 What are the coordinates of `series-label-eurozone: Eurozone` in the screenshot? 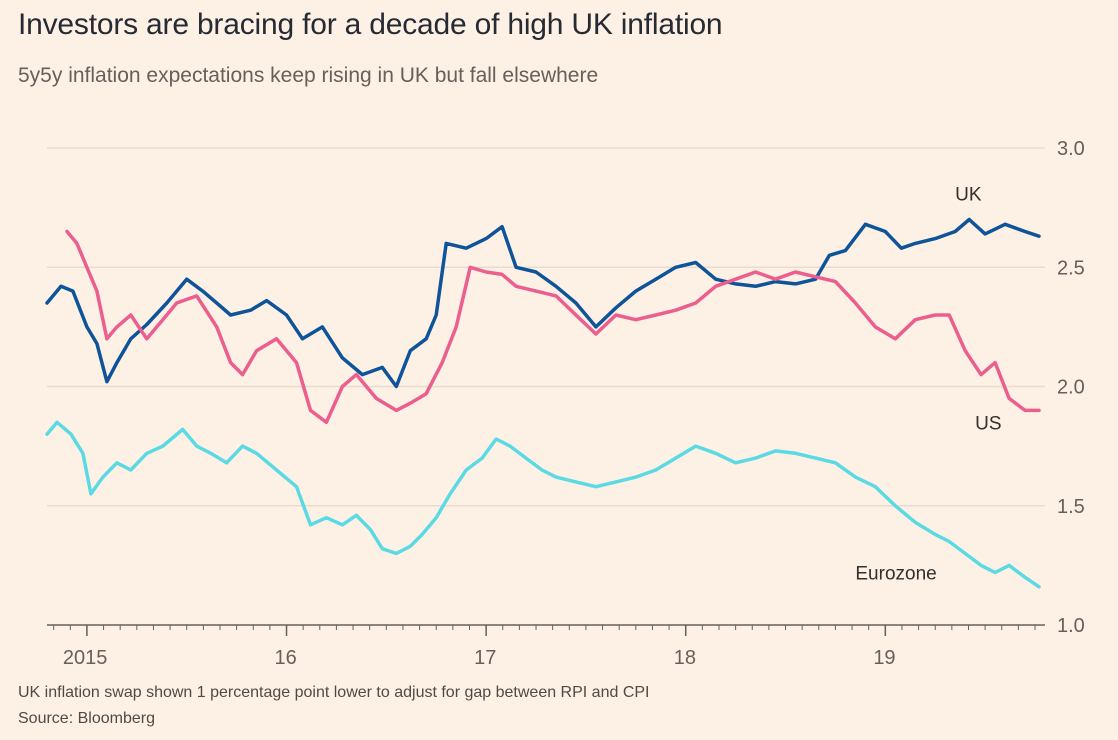 It's located at (895, 574).